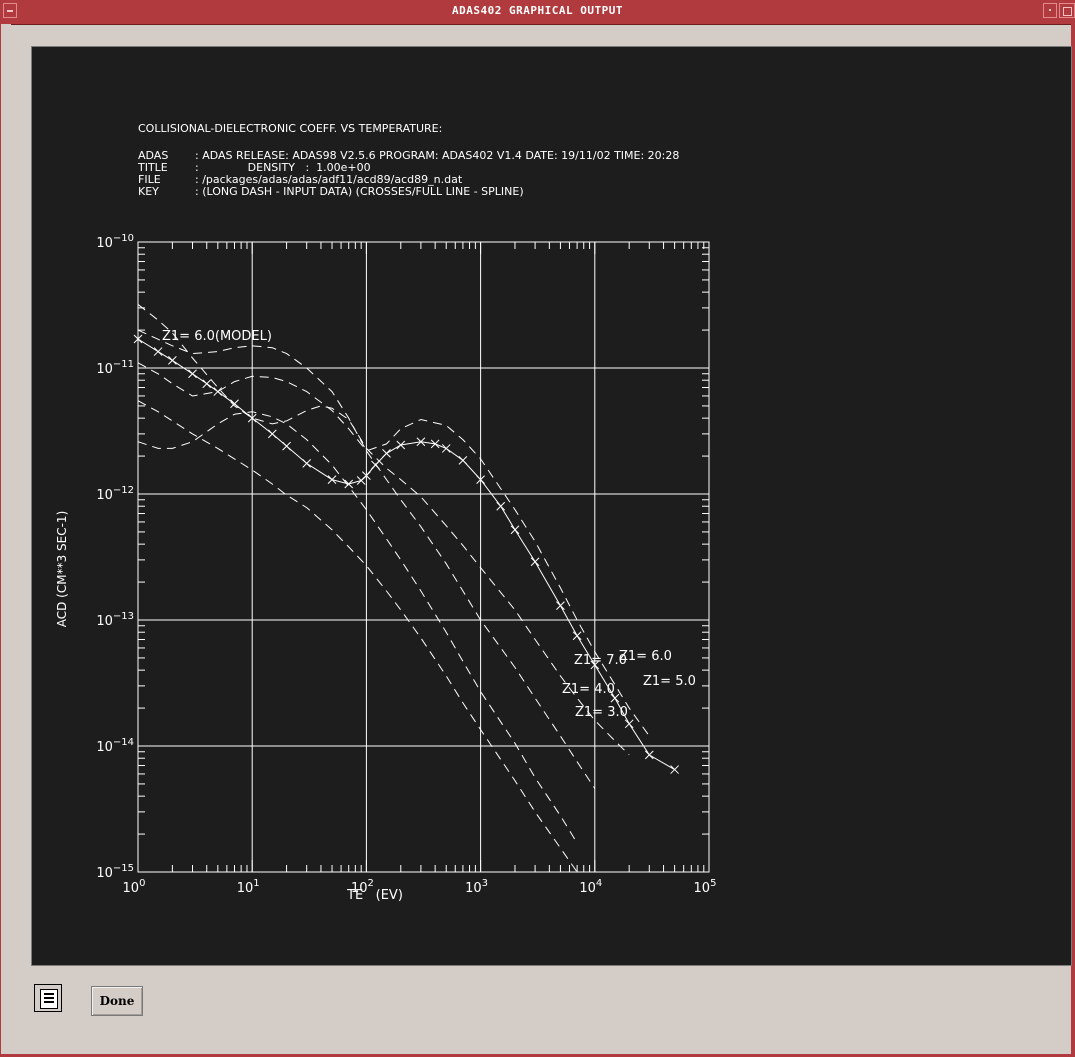 This screenshot has width=1075, height=1057. Describe the element at coordinates (115, 746) in the screenshot. I see `y-tick-label: 10−14` at that location.